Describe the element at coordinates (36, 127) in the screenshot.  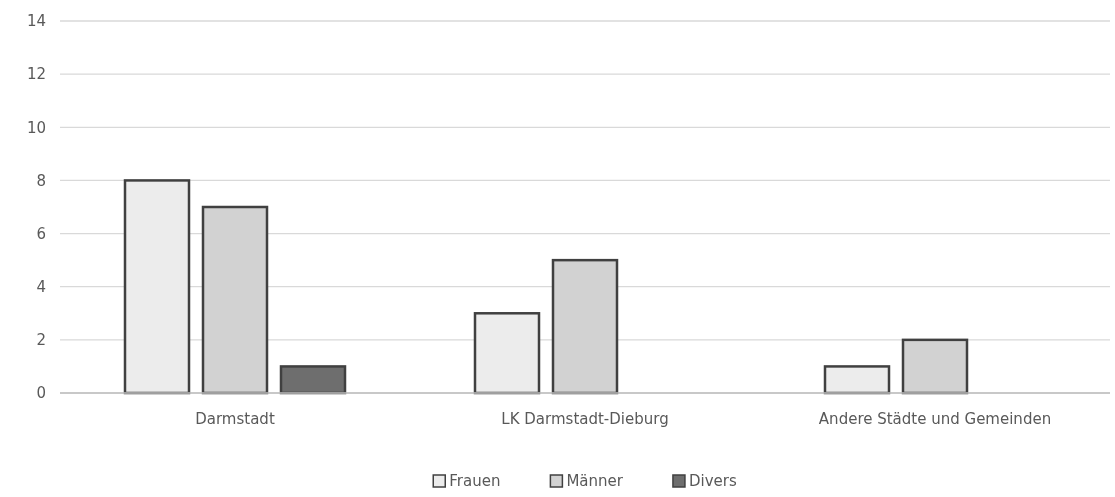
I see `y-tick-label: 10` at that location.